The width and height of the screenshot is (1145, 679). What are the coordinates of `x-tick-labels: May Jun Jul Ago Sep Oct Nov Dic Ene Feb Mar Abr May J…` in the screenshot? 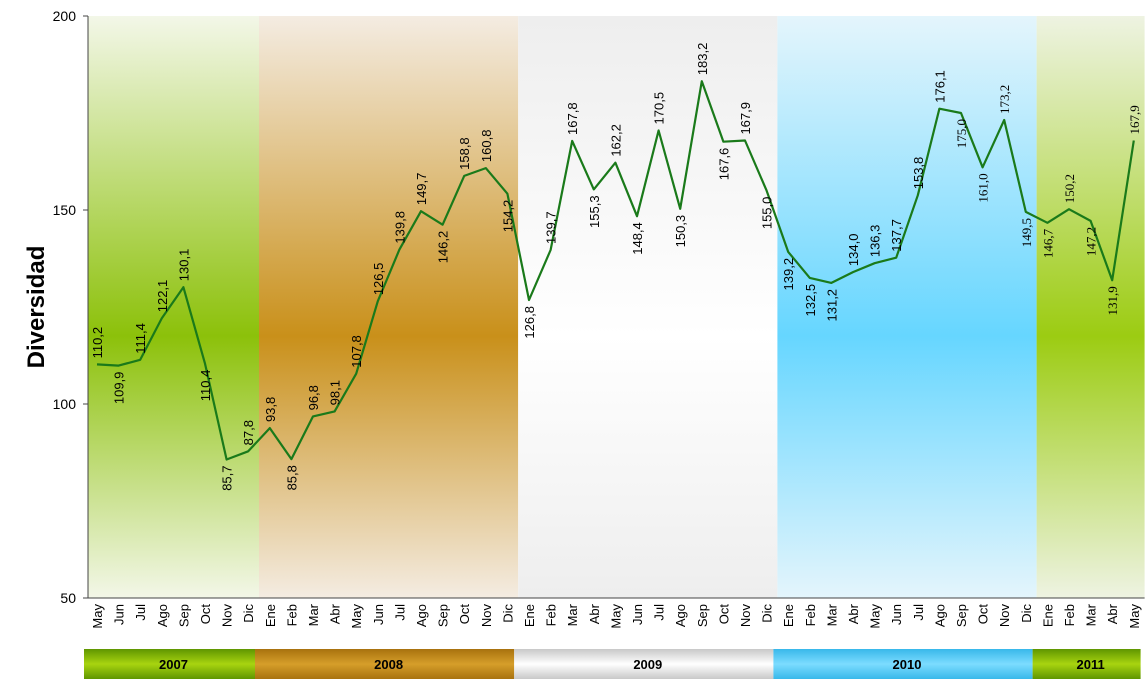 It's located at (616, 615).